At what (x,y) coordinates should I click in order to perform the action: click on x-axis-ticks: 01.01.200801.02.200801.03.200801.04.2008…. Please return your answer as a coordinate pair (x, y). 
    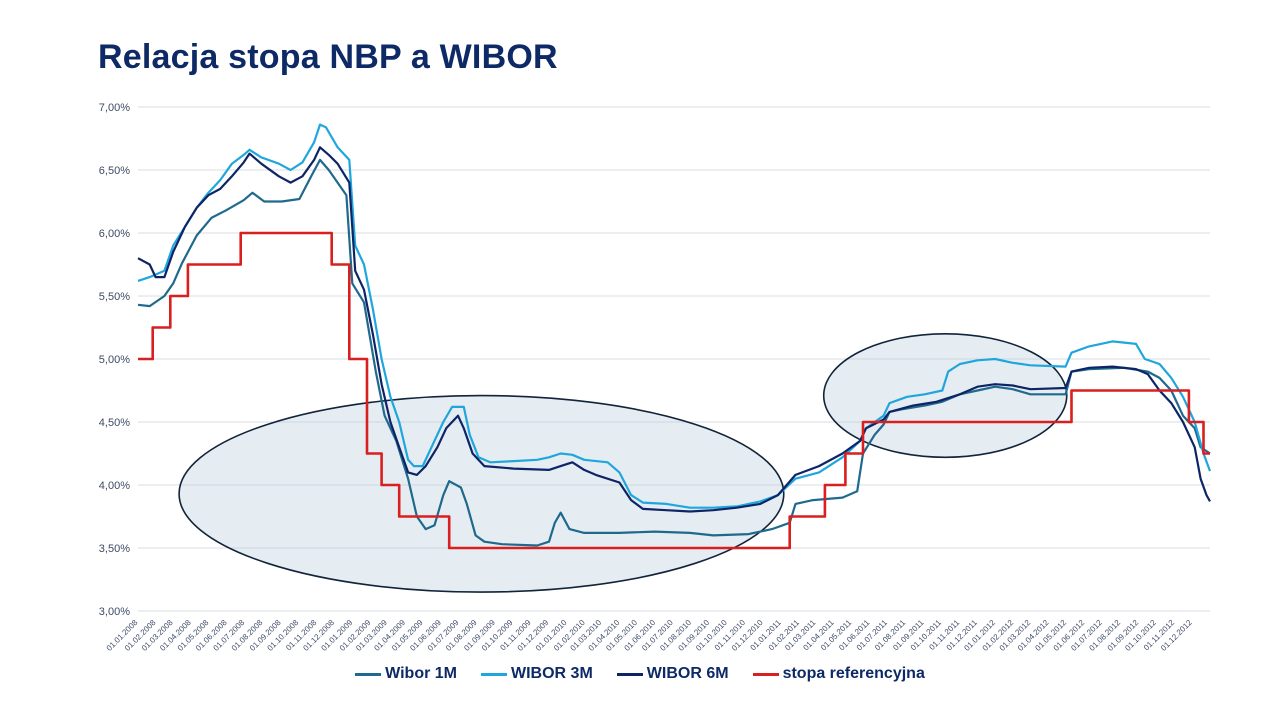
    Looking at the image, I should click on (649, 635).